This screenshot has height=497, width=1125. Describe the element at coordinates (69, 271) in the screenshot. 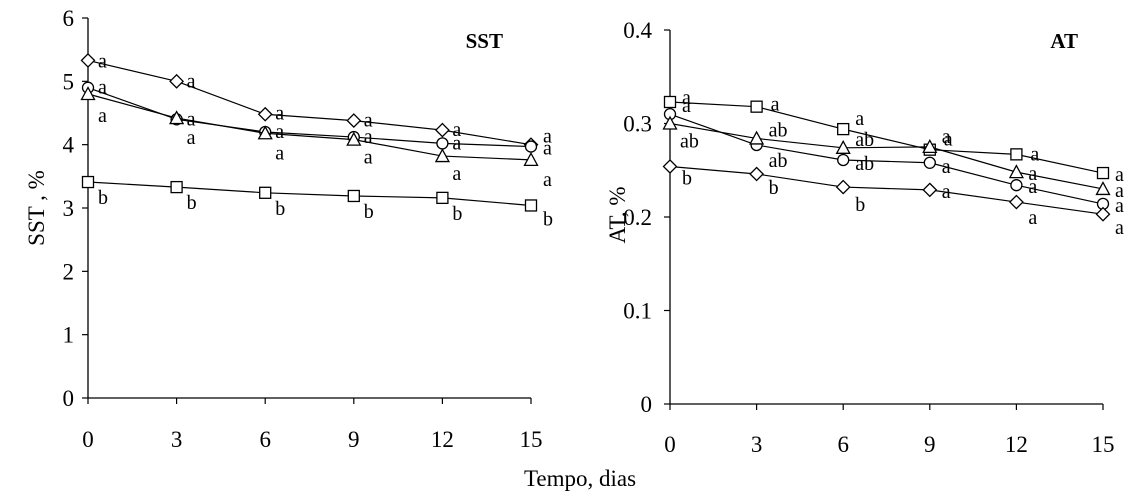

I see `y-tick-label: 2` at that location.